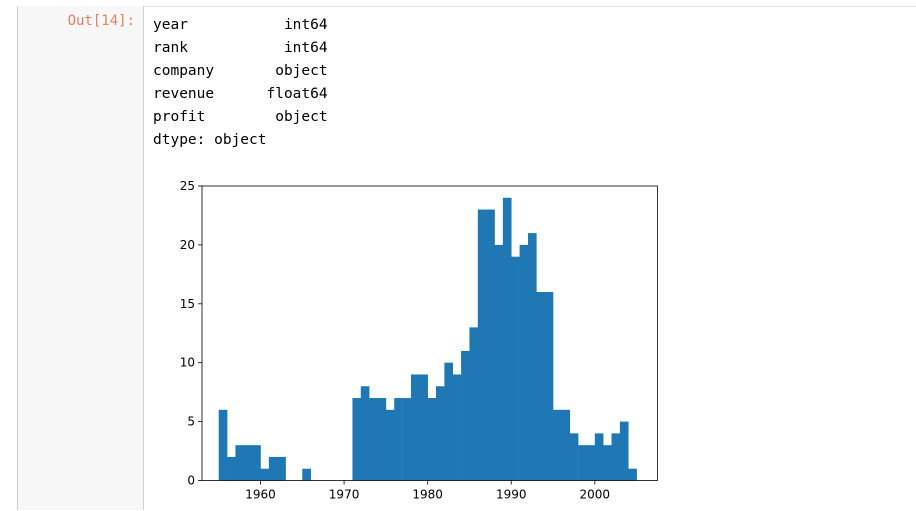  What do you see at coordinates (210, 140) in the screenshot?
I see `dtype-summary: dtype: object` at bounding box center [210, 140].